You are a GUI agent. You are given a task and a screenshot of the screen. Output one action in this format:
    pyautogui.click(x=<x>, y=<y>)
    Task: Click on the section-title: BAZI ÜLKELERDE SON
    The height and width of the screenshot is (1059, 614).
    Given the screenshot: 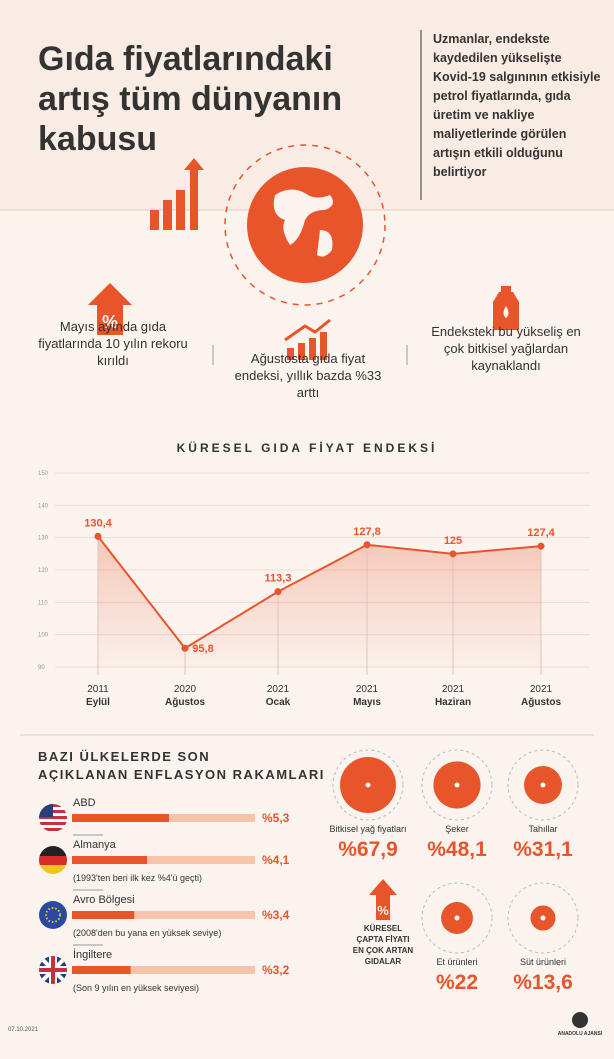 What is the action you would take?
    pyautogui.click(x=124, y=756)
    